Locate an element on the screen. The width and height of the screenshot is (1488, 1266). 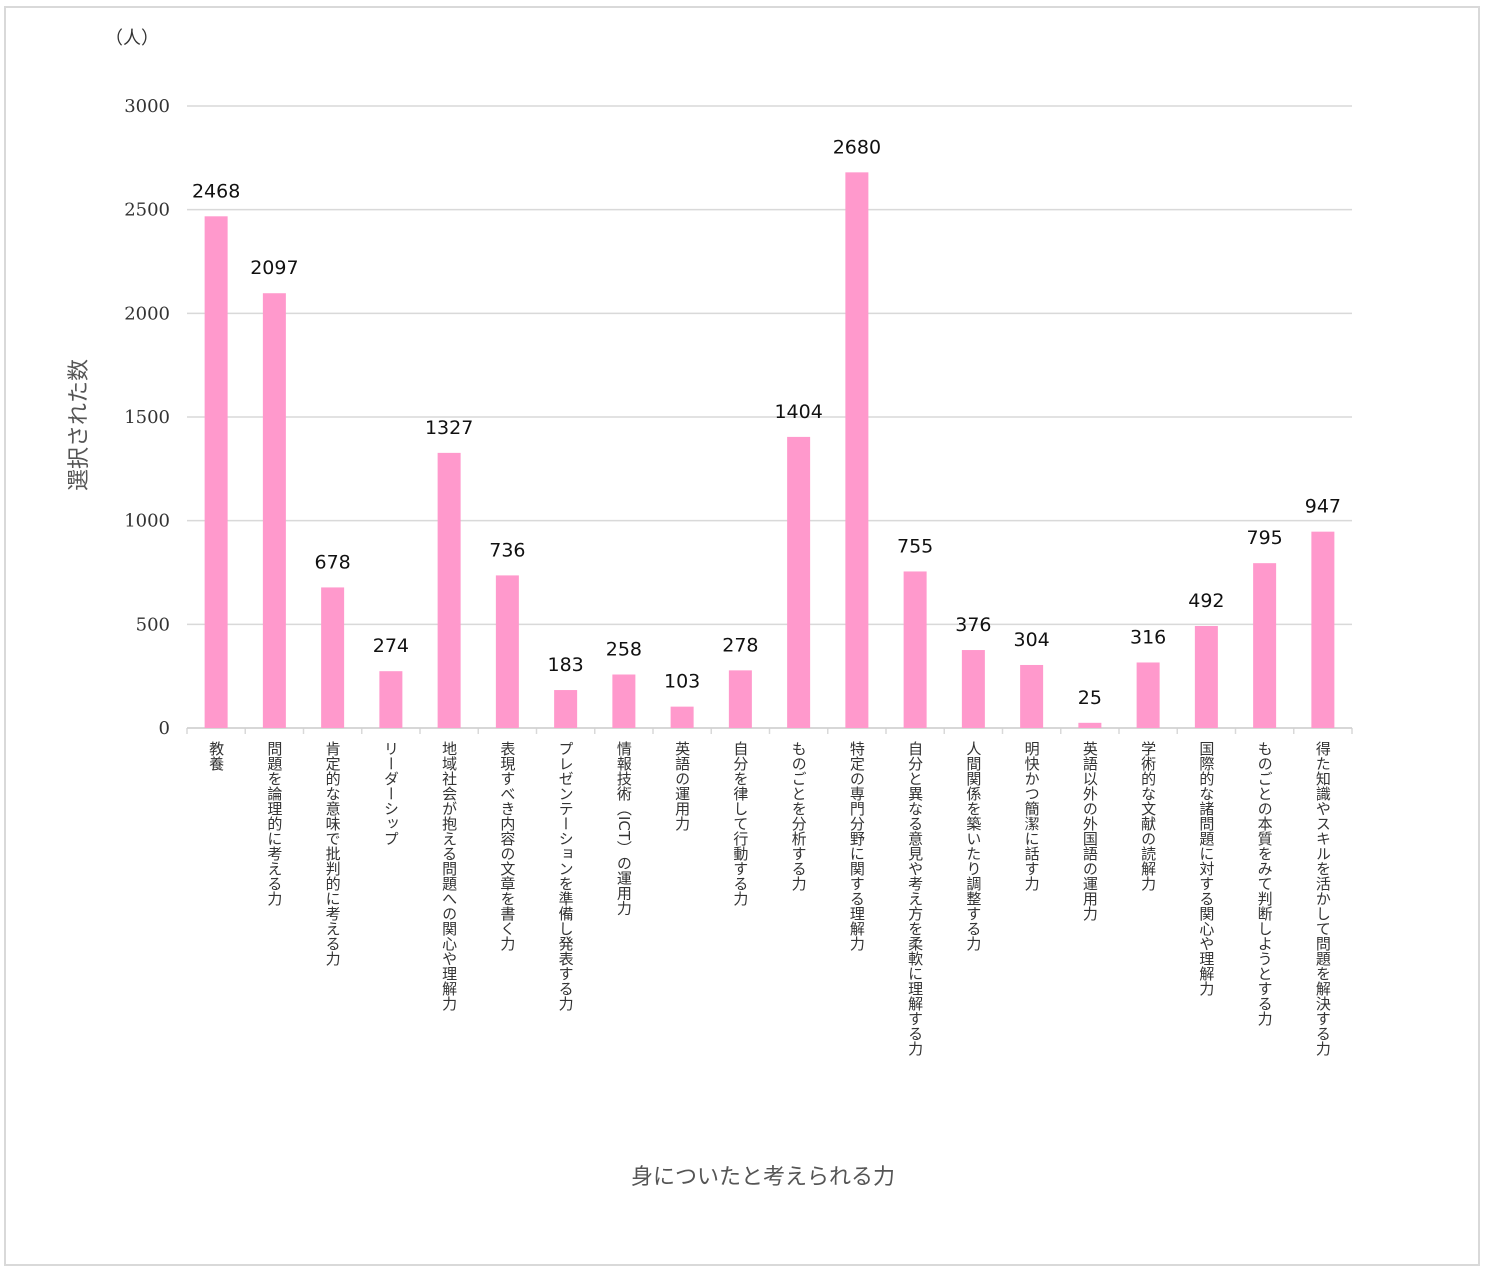
data-label: 736 is located at coordinates (507, 550).